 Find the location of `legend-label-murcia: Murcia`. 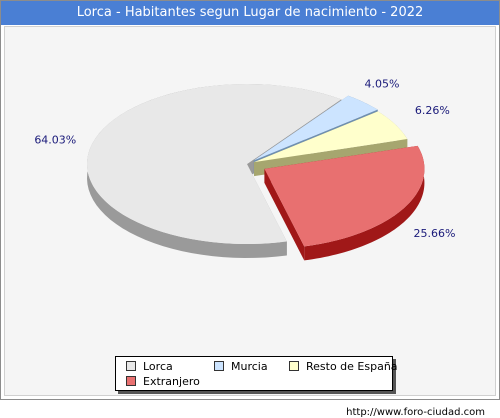

legend-label-murcia: Murcia is located at coordinates (249, 366).